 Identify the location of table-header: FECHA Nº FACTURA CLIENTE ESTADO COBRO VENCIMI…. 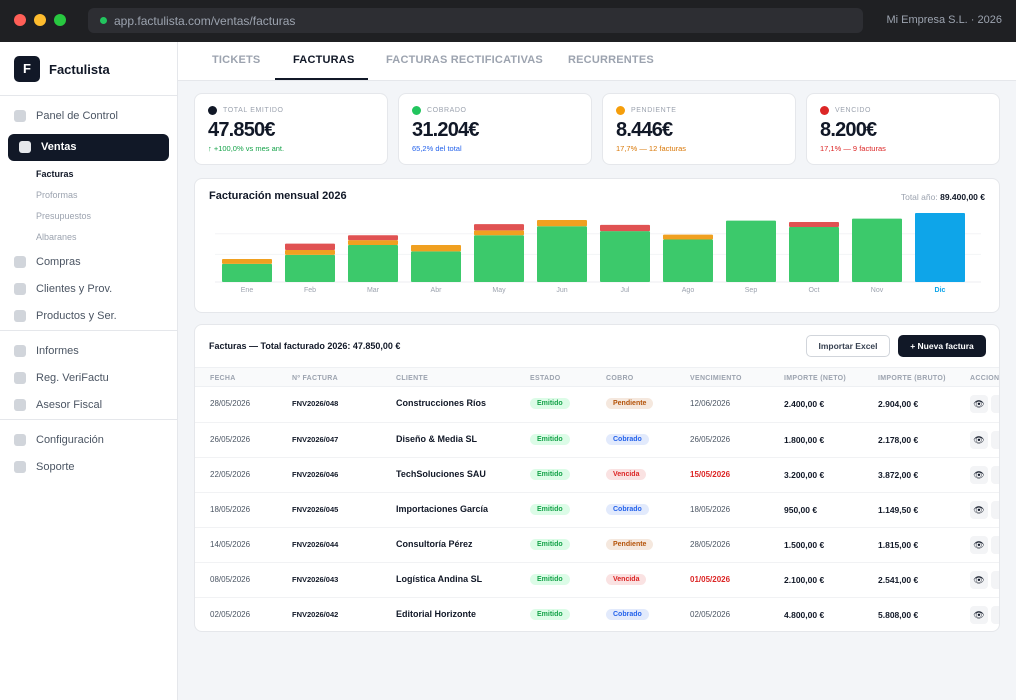
(597, 377).